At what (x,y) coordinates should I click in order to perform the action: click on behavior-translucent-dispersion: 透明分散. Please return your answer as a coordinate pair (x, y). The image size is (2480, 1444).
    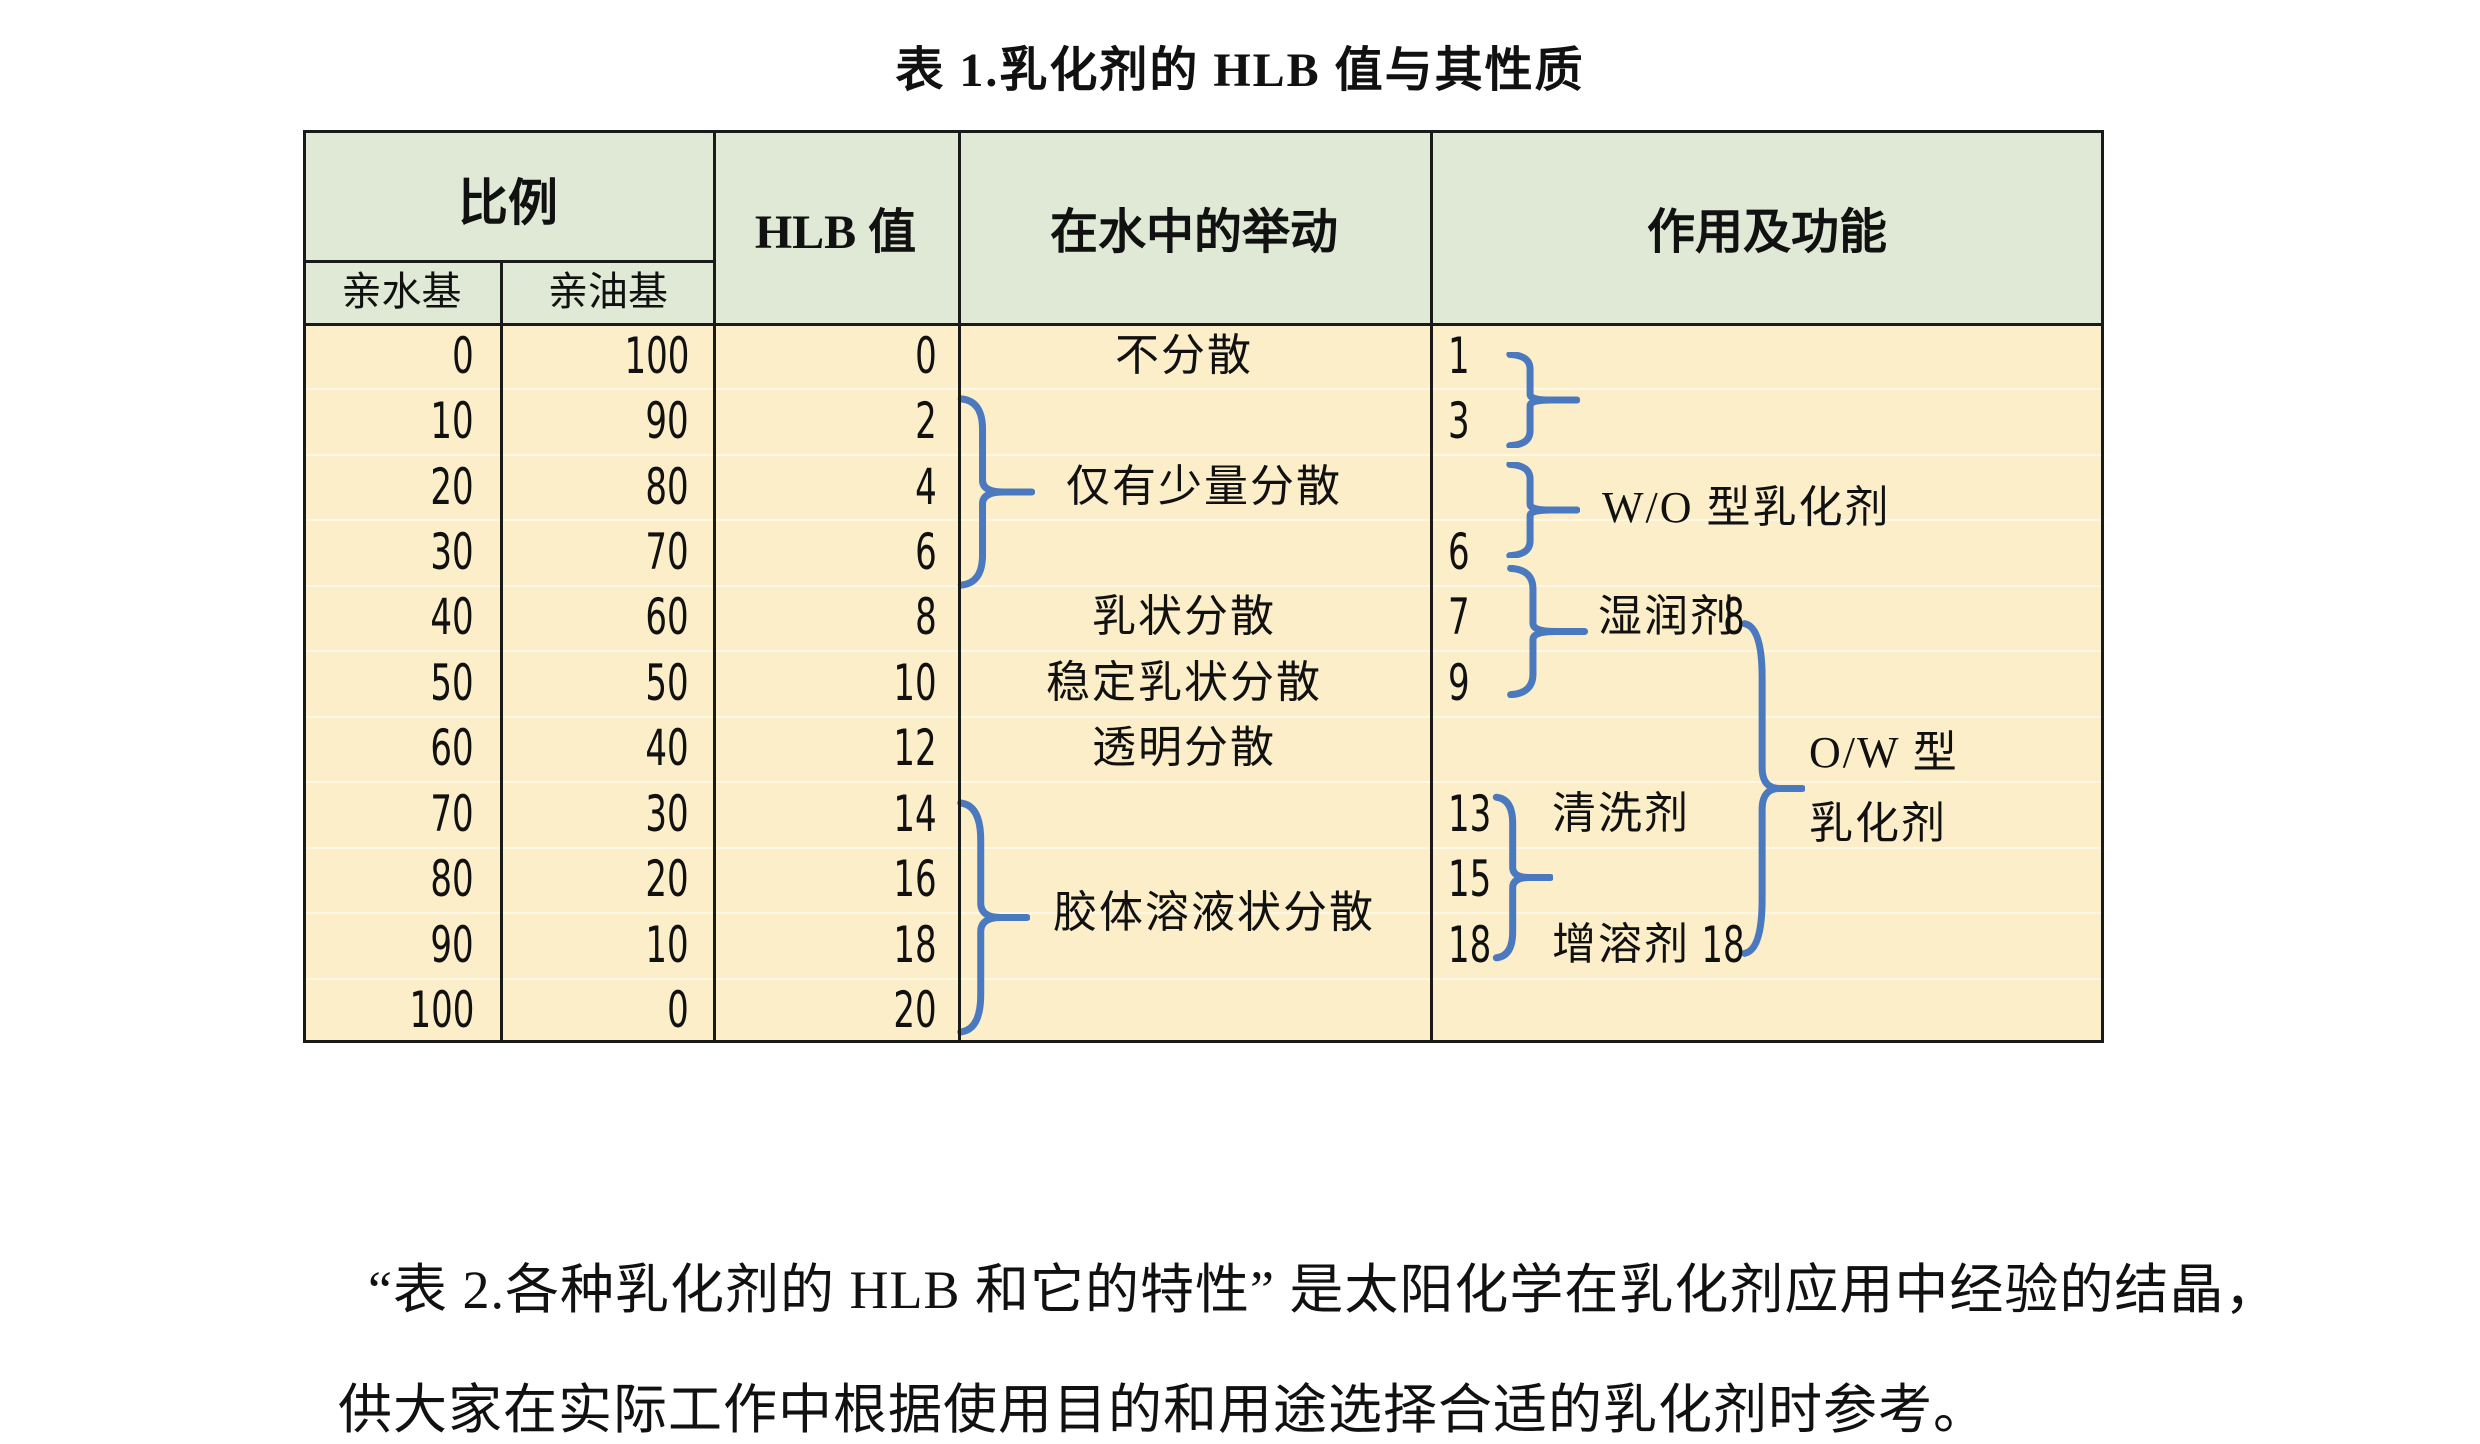
    Looking at the image, I should click on (1184, 747).